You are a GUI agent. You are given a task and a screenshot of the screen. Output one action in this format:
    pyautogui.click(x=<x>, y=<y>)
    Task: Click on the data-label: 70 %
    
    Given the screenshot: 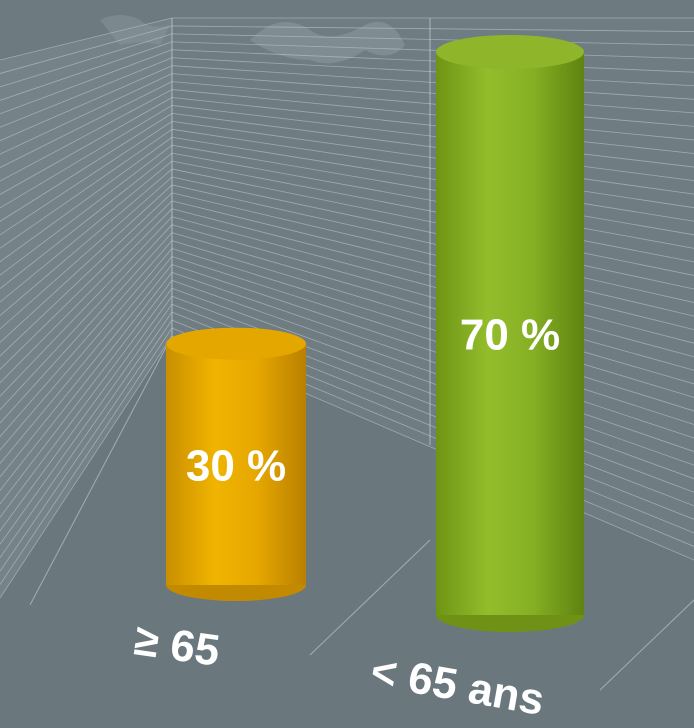 What is the action you would take?
    pyautogui.click(x=510, y=335)
    